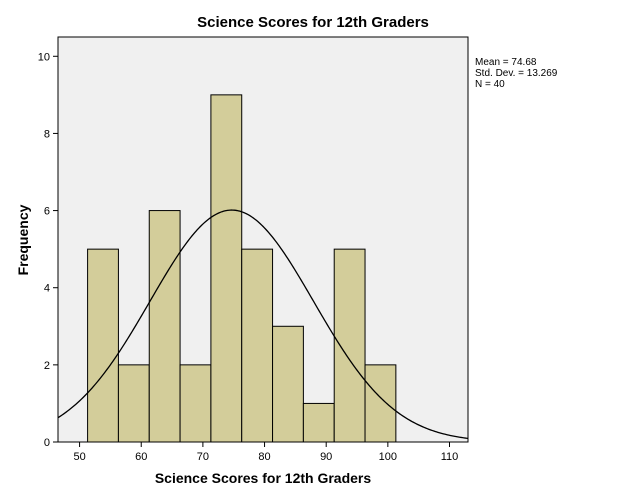 This screenshot has width=626, height=501. What do you see at coordinates (313, 22) in the screenshot?
I see `chart-title: Science Scores for 12th Graders` at bounding box center [313, 22].